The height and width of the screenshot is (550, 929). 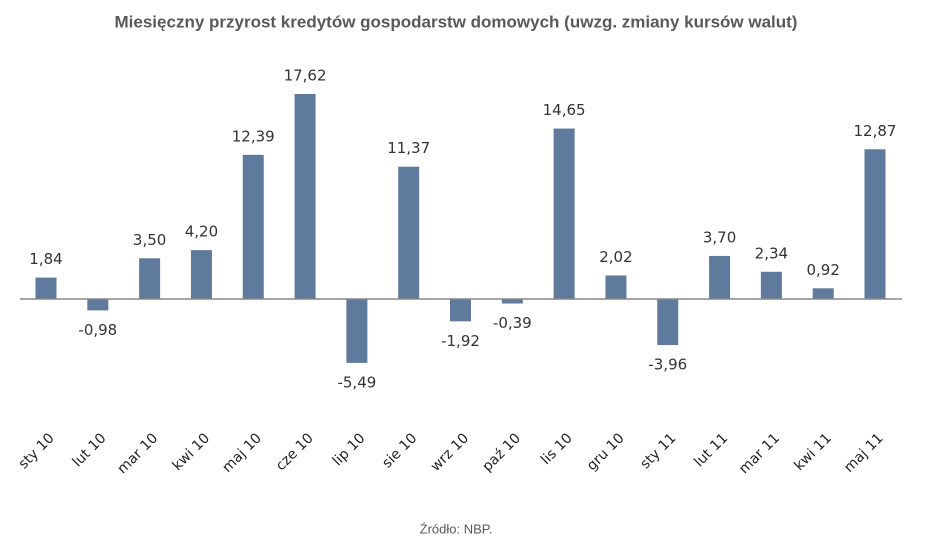 What do you see at coordinates (242, 453) in the screenshot?
I see `x-tick-label: maj 10` at bounding box center [242, 453].